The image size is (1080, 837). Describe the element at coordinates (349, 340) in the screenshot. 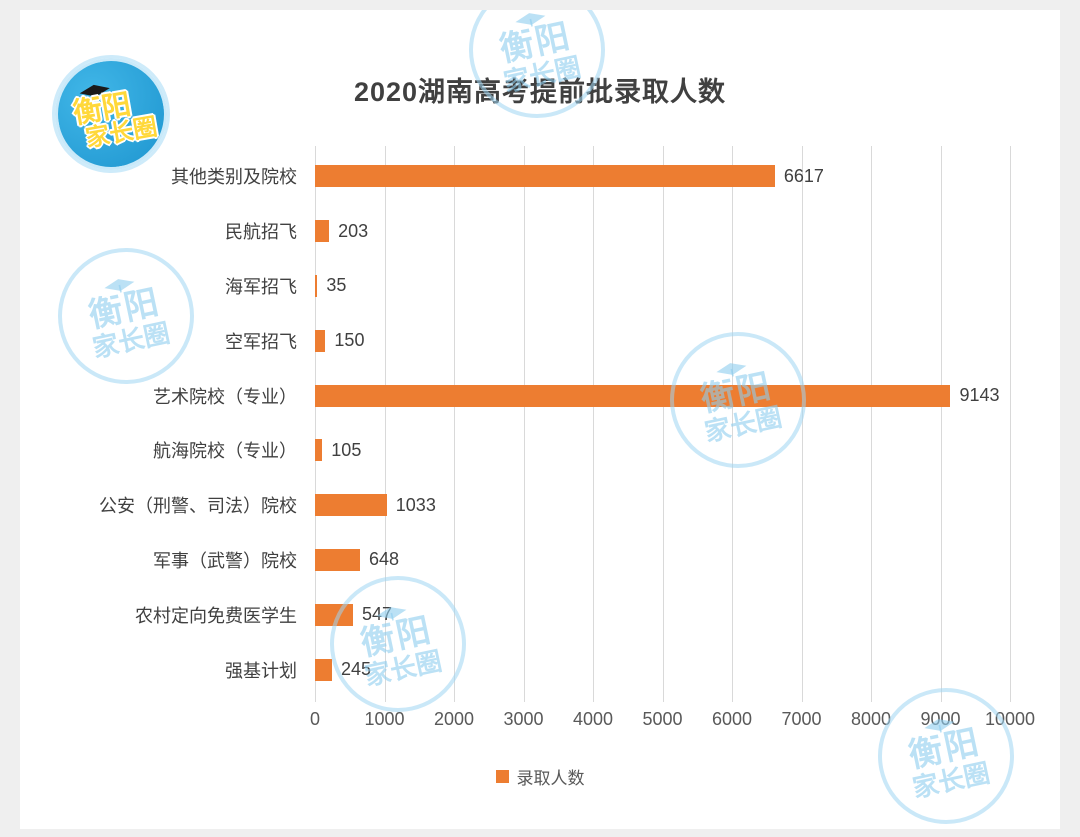

I see `bar-value-label: 150` at that location.